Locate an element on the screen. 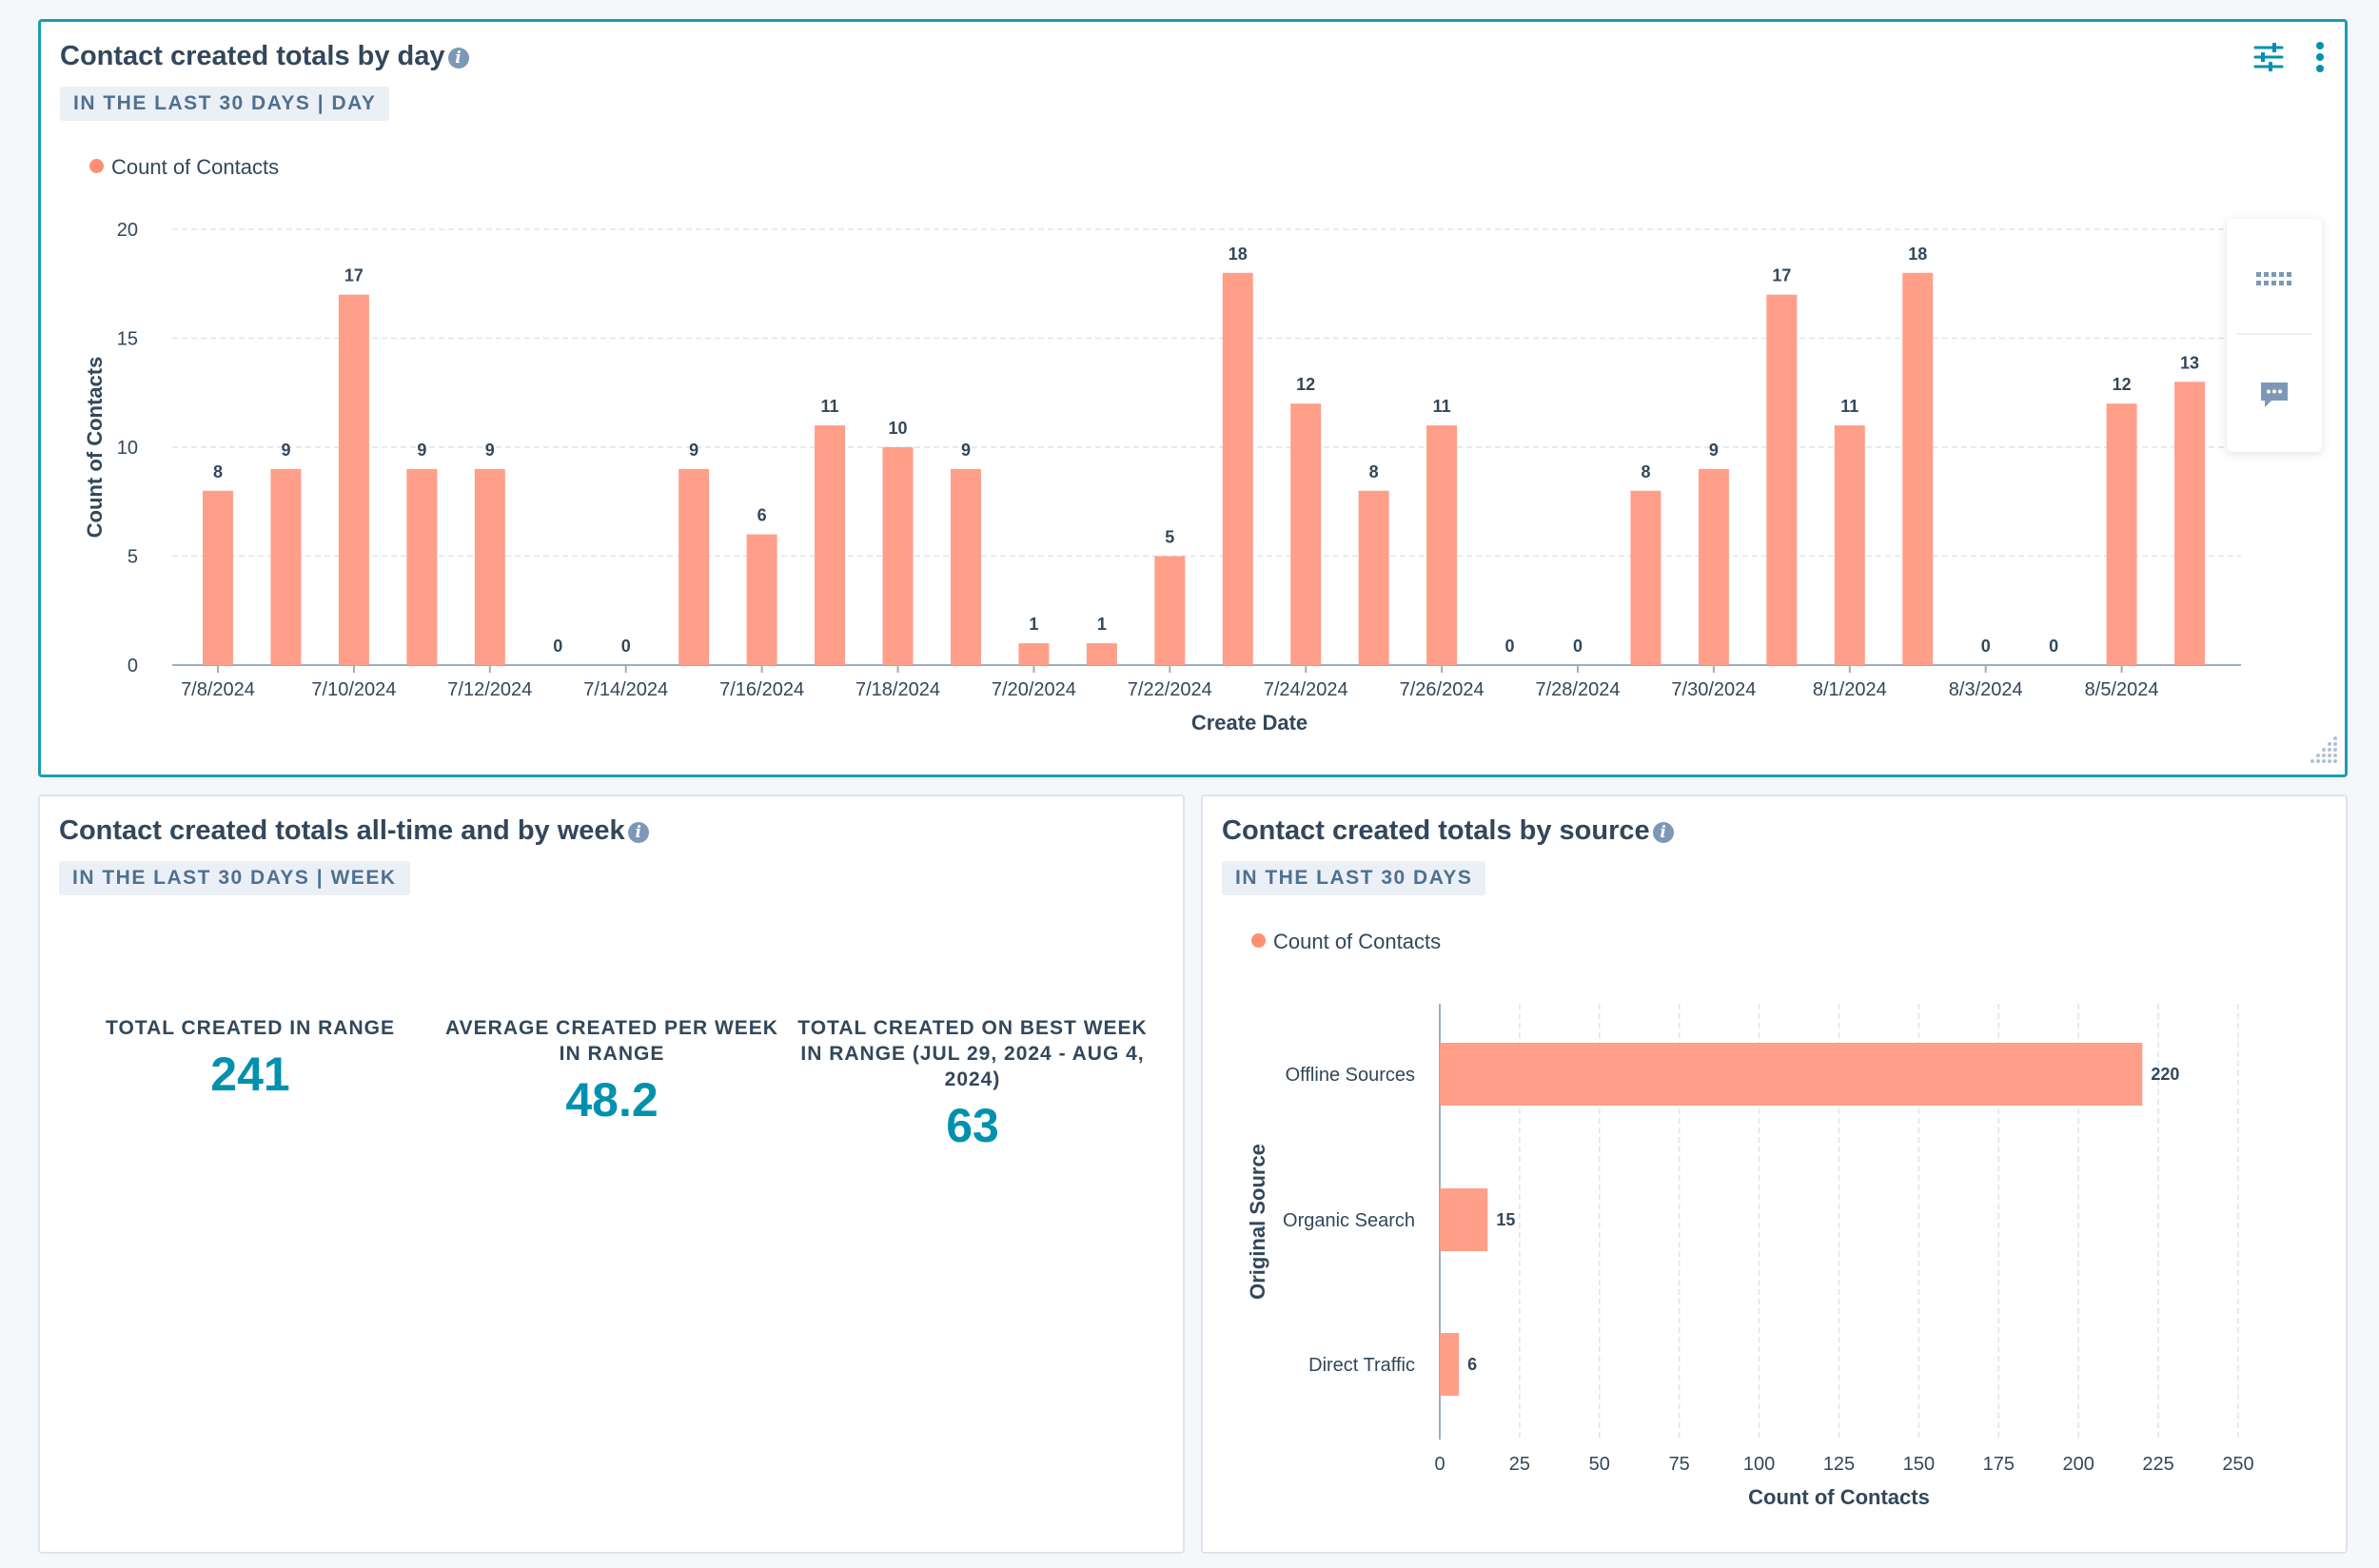 This screenshot has width=2379, height=1568. y-tick-label: 20 is located at coordinates (127, 230).